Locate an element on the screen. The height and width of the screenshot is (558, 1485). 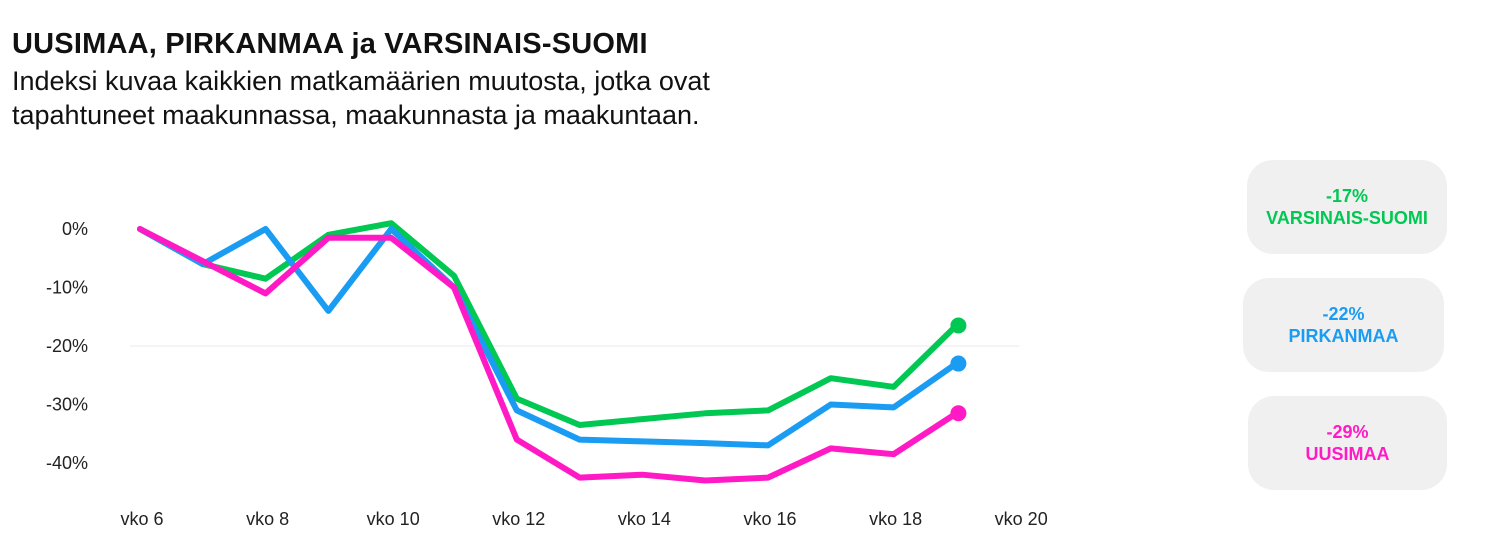
badge-varsinais-suomi: -17% VARSINAIS-SUOMI is located at coordinates (1347, 207).